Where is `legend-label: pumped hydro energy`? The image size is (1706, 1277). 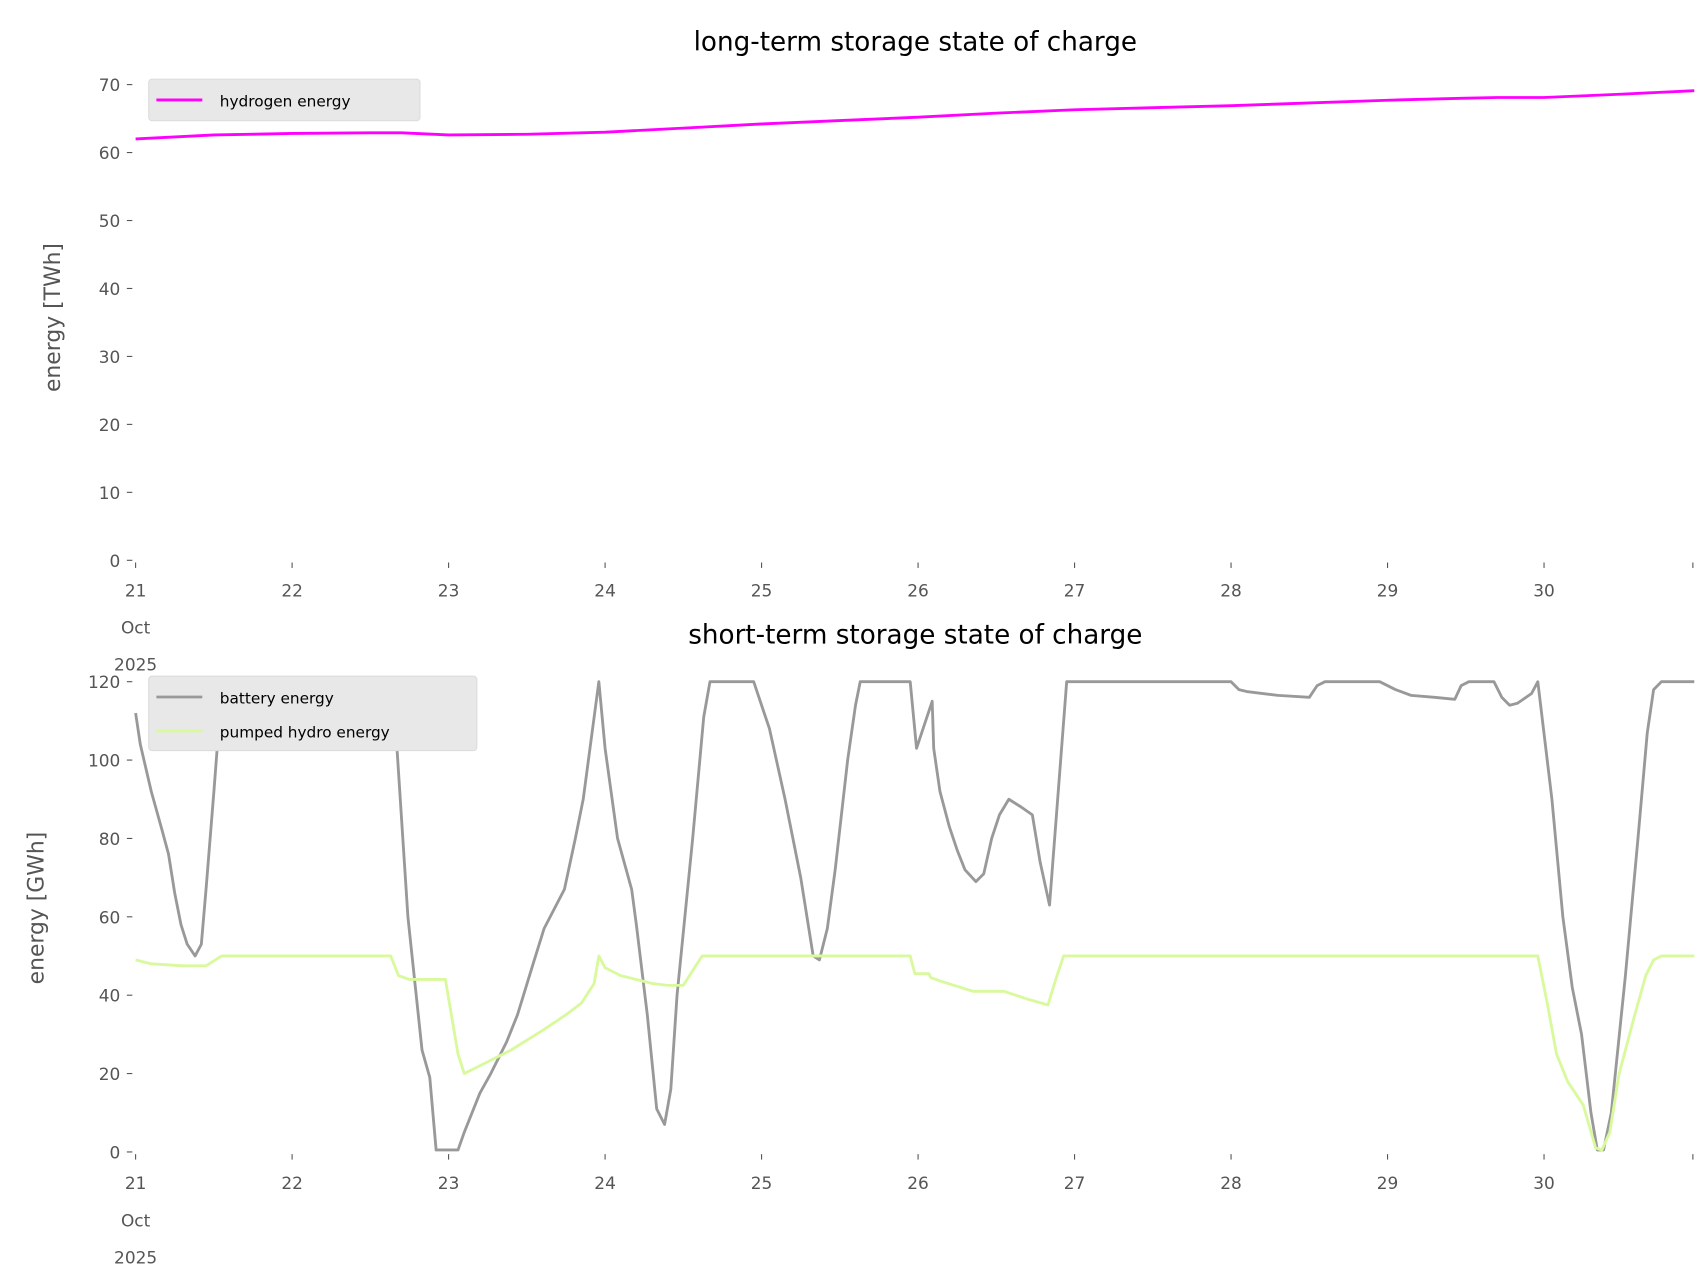
legend-label: pumped hydro energy is located at coordinates (305, 732).